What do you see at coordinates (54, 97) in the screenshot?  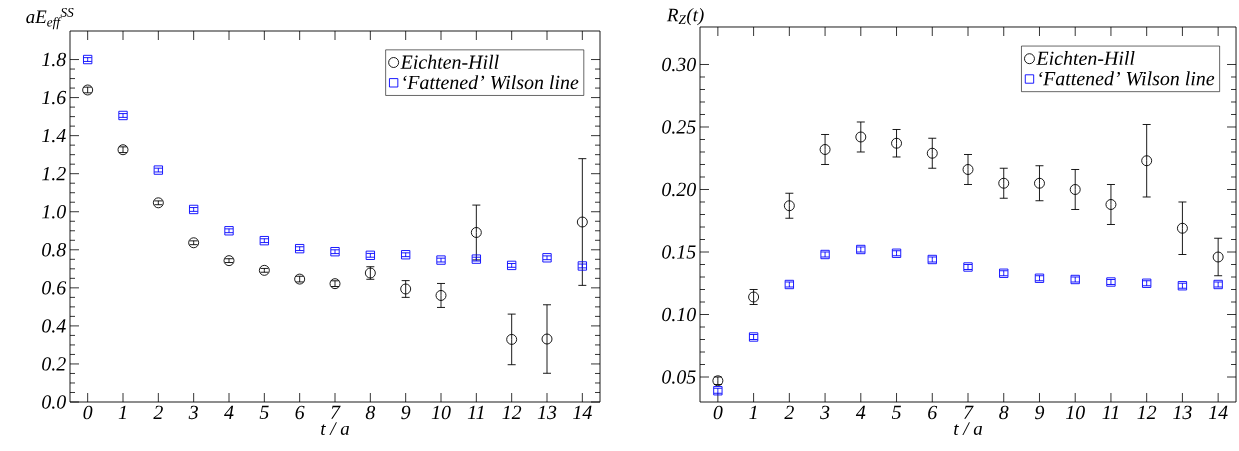 I see `y-tick-label: 1.6` at bounding box center [54, 97].